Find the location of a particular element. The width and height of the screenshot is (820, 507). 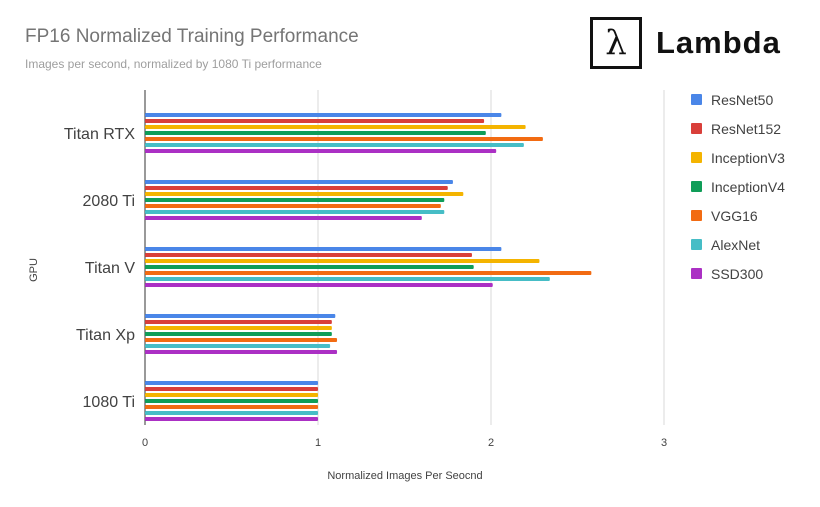

legend-item: ResNet152 is located at coordinates (736, 129).